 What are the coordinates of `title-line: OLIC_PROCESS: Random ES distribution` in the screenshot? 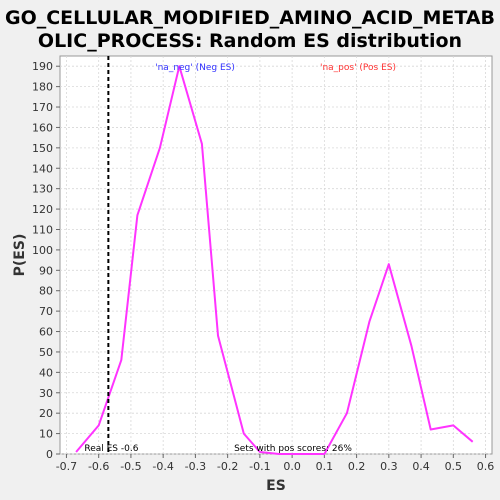 It's located at (250, 41).